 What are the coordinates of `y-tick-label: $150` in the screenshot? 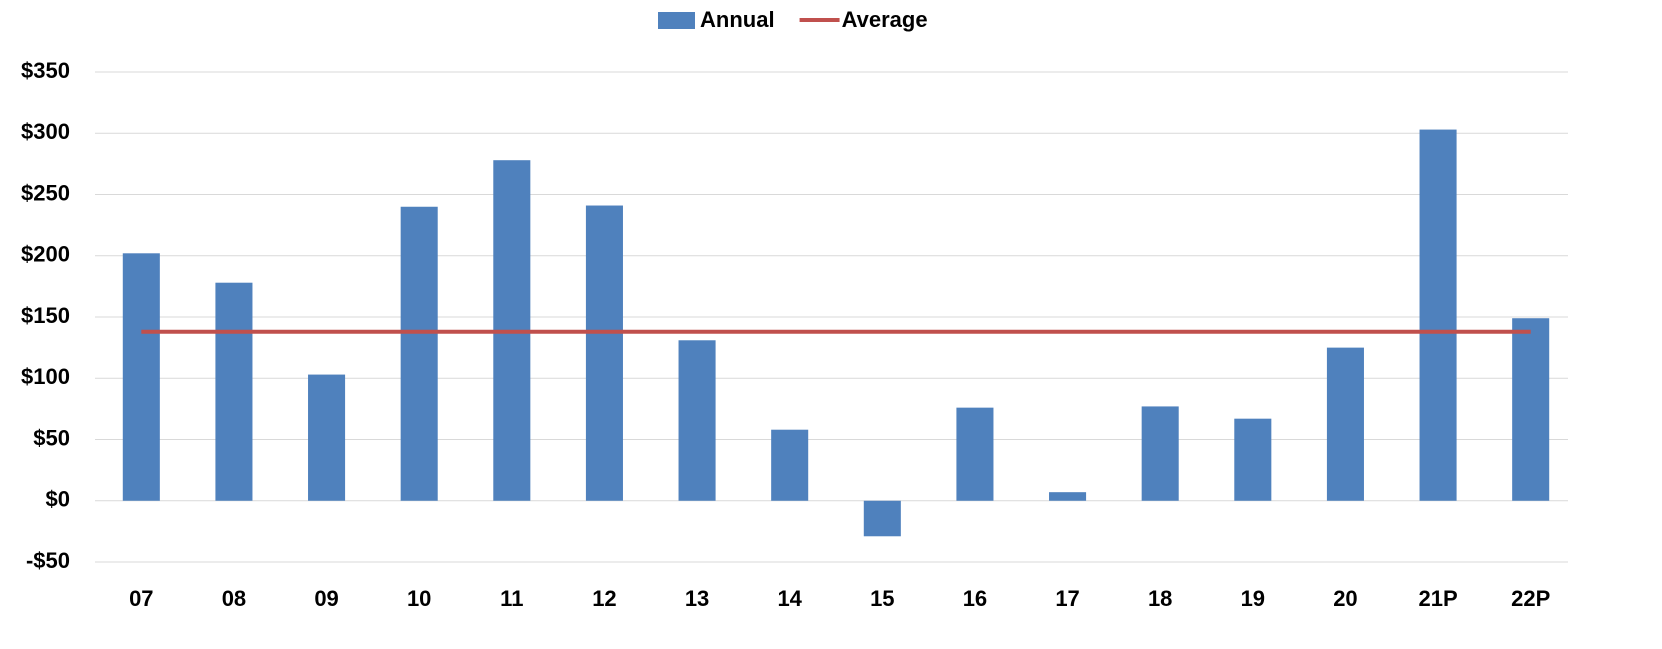 It's located at (45, 315).